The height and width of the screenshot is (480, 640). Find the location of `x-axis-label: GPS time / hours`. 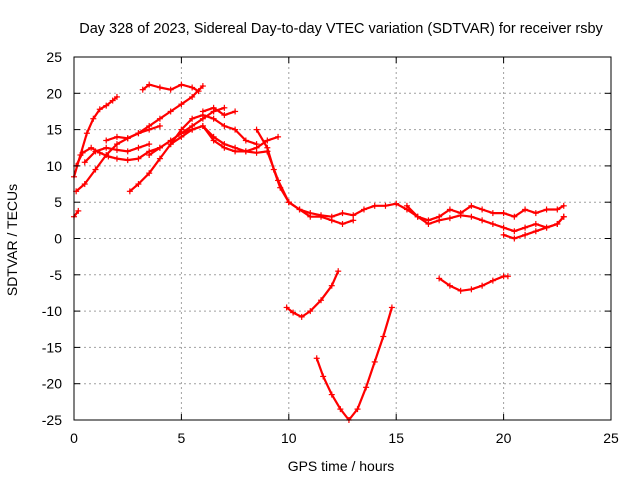

x-axis-label: GPS time / hours is located at coordinates (341, 466).